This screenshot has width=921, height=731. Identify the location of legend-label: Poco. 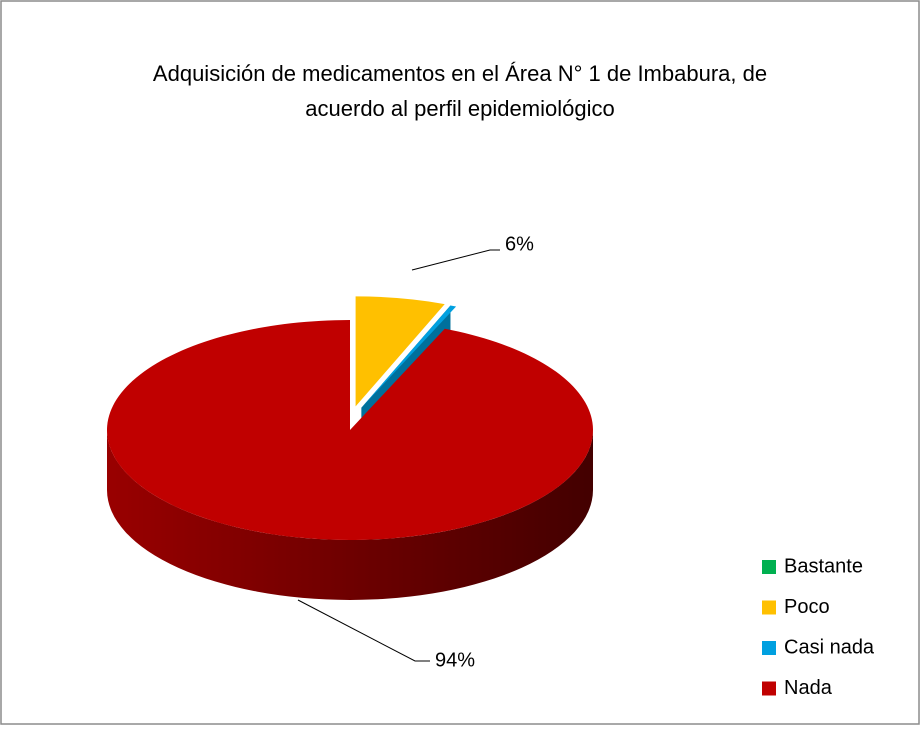
(807, 607).